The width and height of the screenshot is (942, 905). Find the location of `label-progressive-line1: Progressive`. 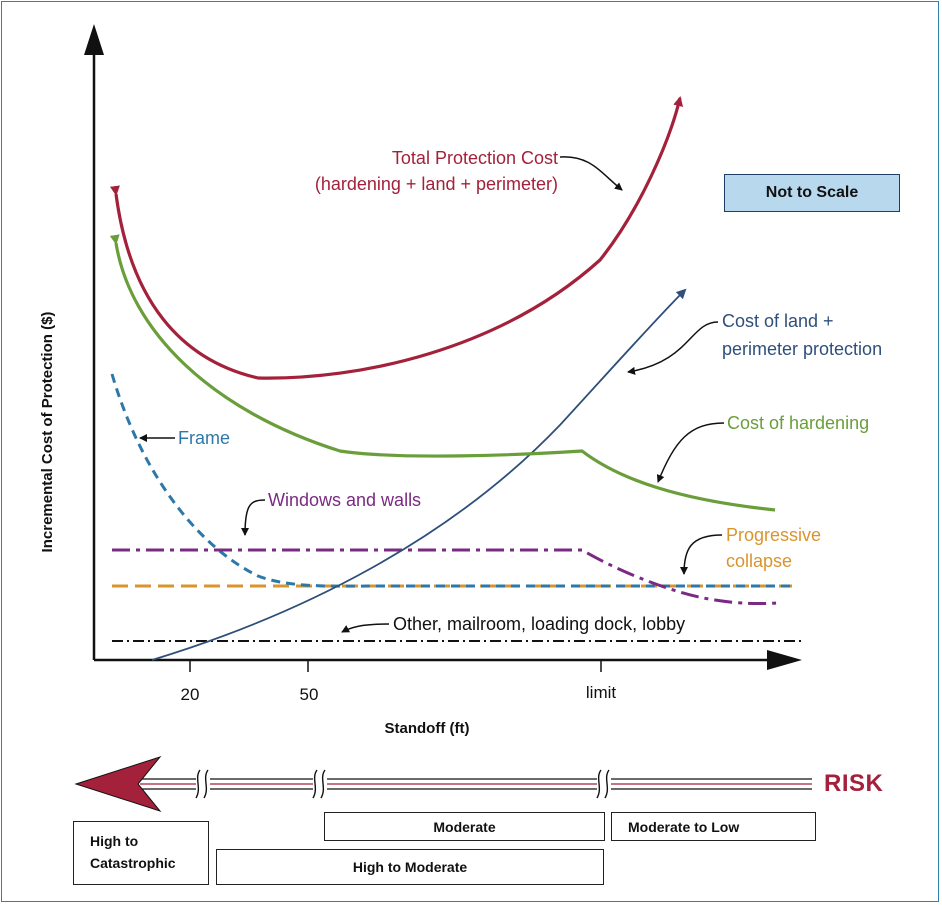

label-progressive-line1: Progressive is located at coordinates (773, 535).